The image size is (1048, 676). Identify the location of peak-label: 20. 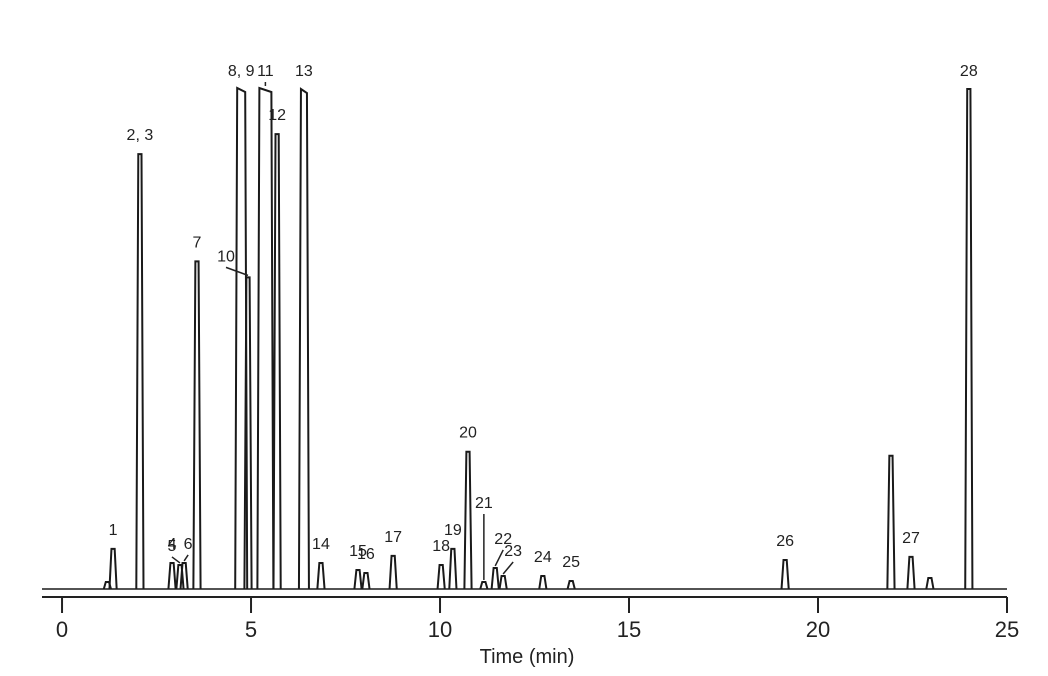
(468, 433).